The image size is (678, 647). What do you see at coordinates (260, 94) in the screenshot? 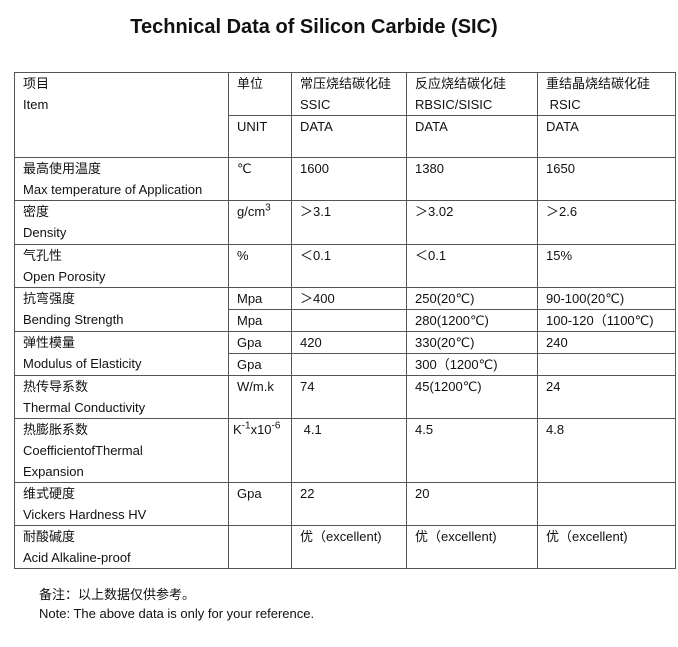
I see `unit-header-cn: 单位` at bounding box center [260, 94].